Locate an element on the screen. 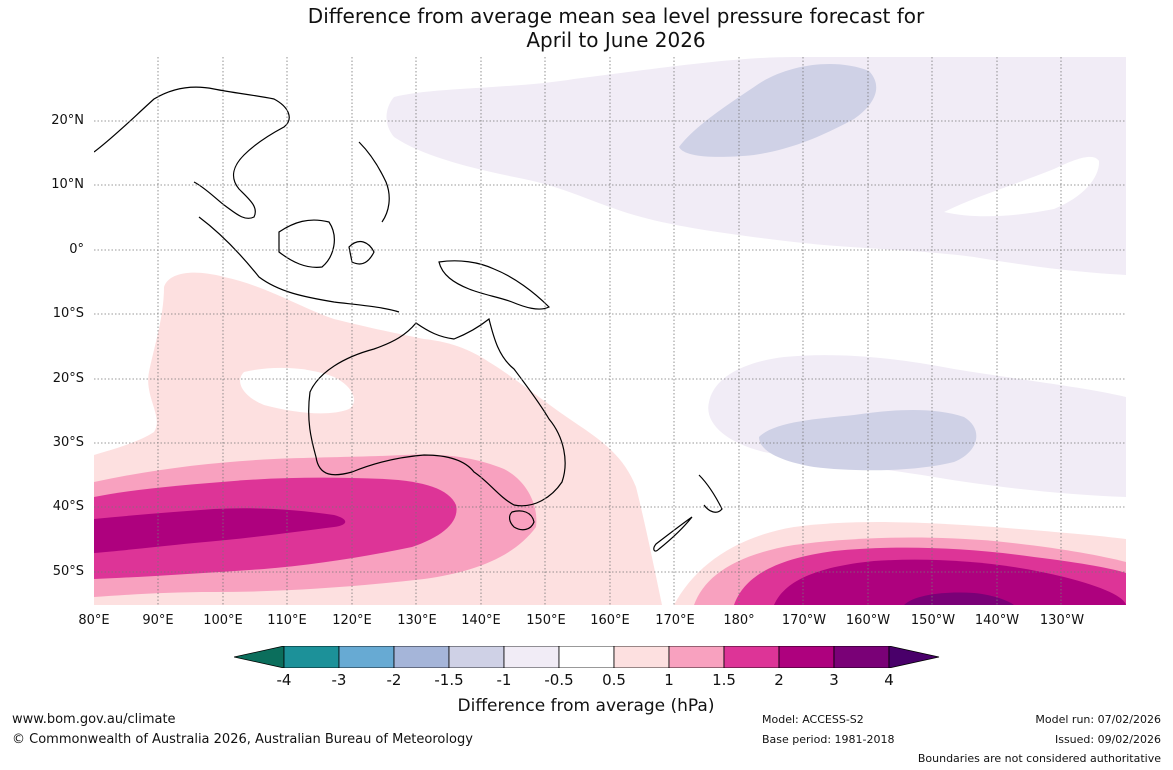 This screenshot has height=770, width=1173. lat-label-20n: 20°N is located at coordinates (67, 120).